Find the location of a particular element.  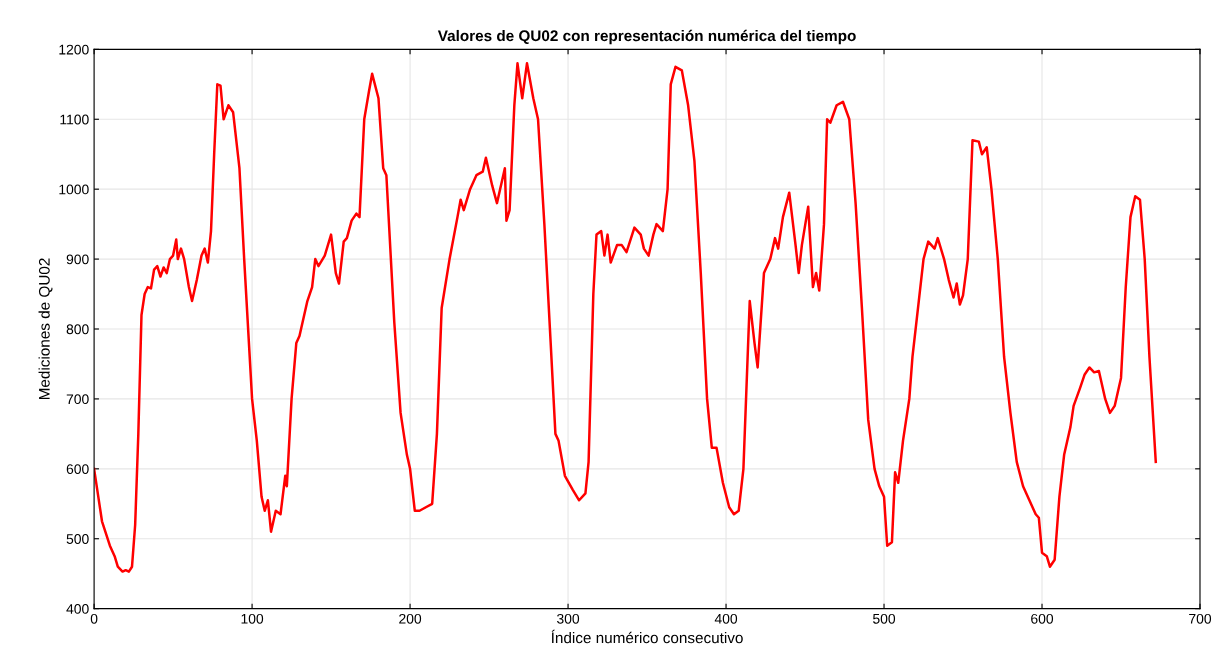

y-tick-label: 900 is located at coordinates (77, 259).